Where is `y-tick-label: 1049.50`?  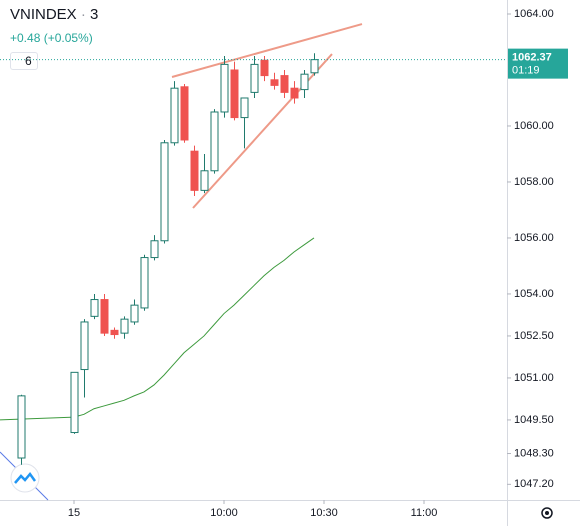 y-tick-label: 1049.50 is located at coordinates (534, 420).